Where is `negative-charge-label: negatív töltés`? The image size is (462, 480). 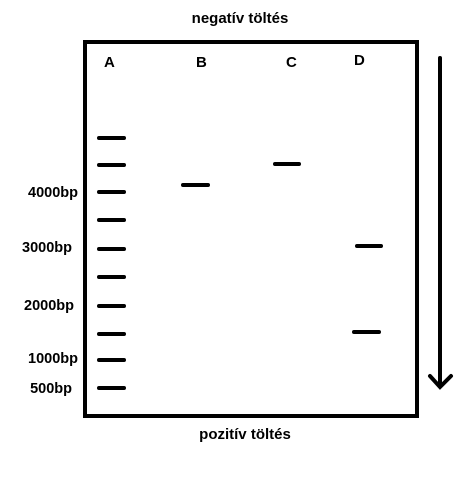
negative-charge-label: negatív töltés is located at coordinates (240, 18).